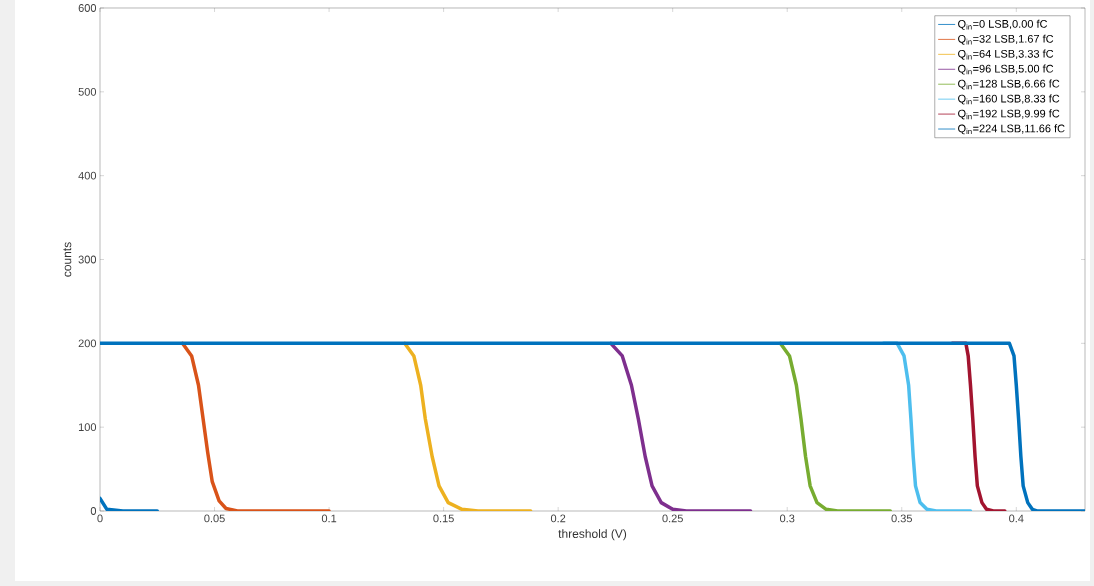  Describe the element at coordinates (787, 518) in the screenshot. I see `x-tick-label: 0.3` at that location.